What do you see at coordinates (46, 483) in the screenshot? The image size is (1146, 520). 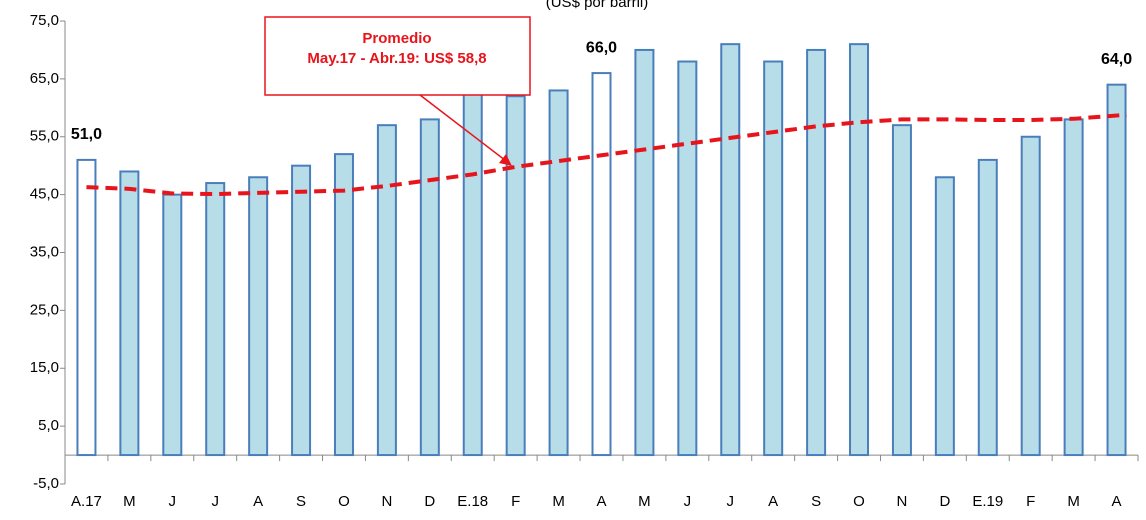 I see `y-tick-label: -5,0` at bounding box center [46, 483].